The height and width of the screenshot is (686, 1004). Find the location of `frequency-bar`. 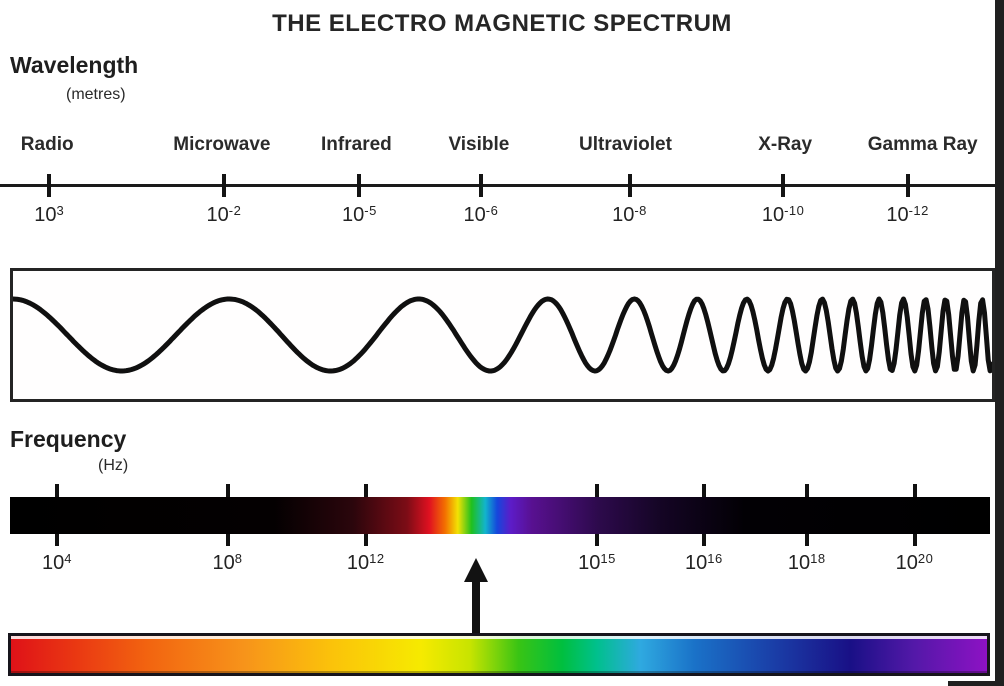

frequency-bar is located at coordinates (500, 515).